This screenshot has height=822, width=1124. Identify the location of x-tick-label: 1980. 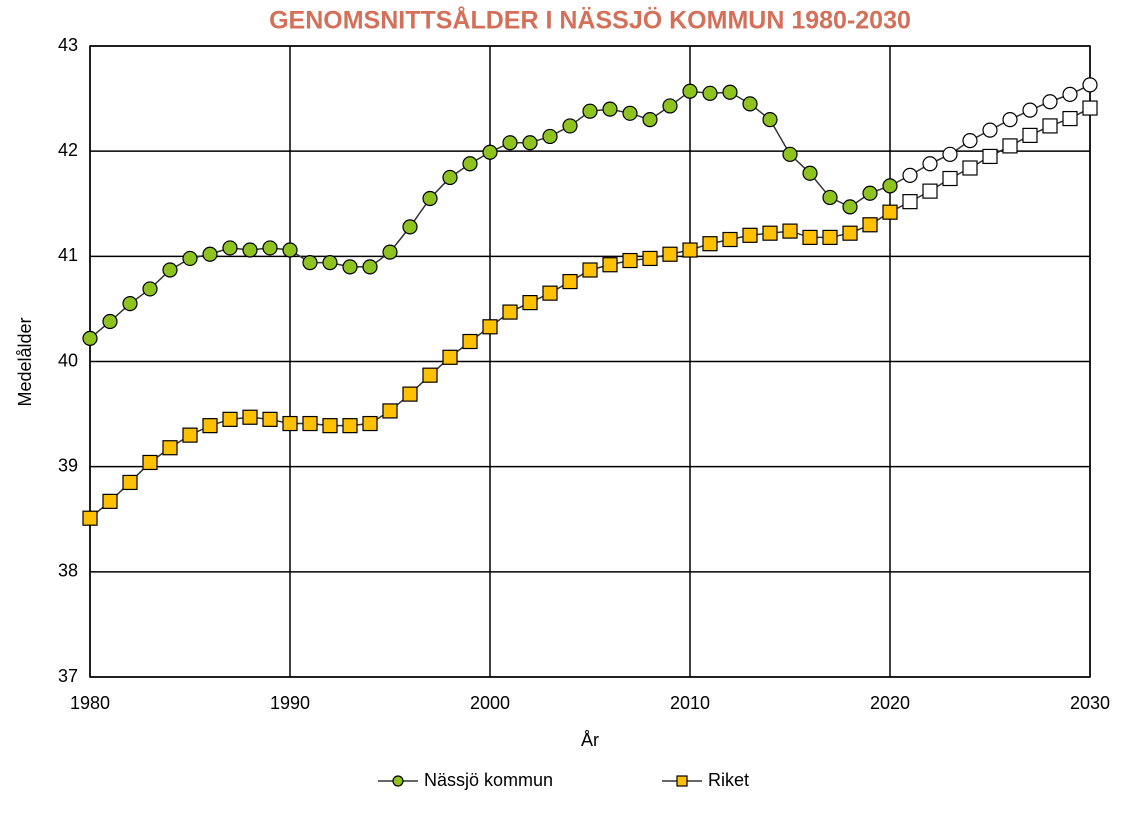
(90, 703).